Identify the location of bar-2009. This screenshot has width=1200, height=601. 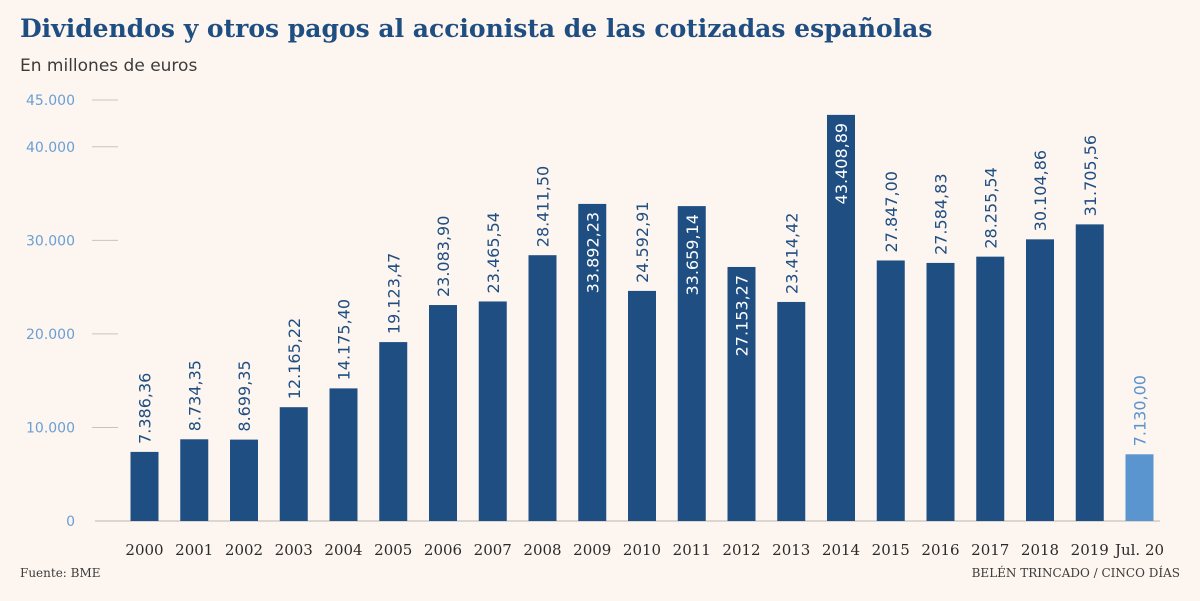
(592, 362).